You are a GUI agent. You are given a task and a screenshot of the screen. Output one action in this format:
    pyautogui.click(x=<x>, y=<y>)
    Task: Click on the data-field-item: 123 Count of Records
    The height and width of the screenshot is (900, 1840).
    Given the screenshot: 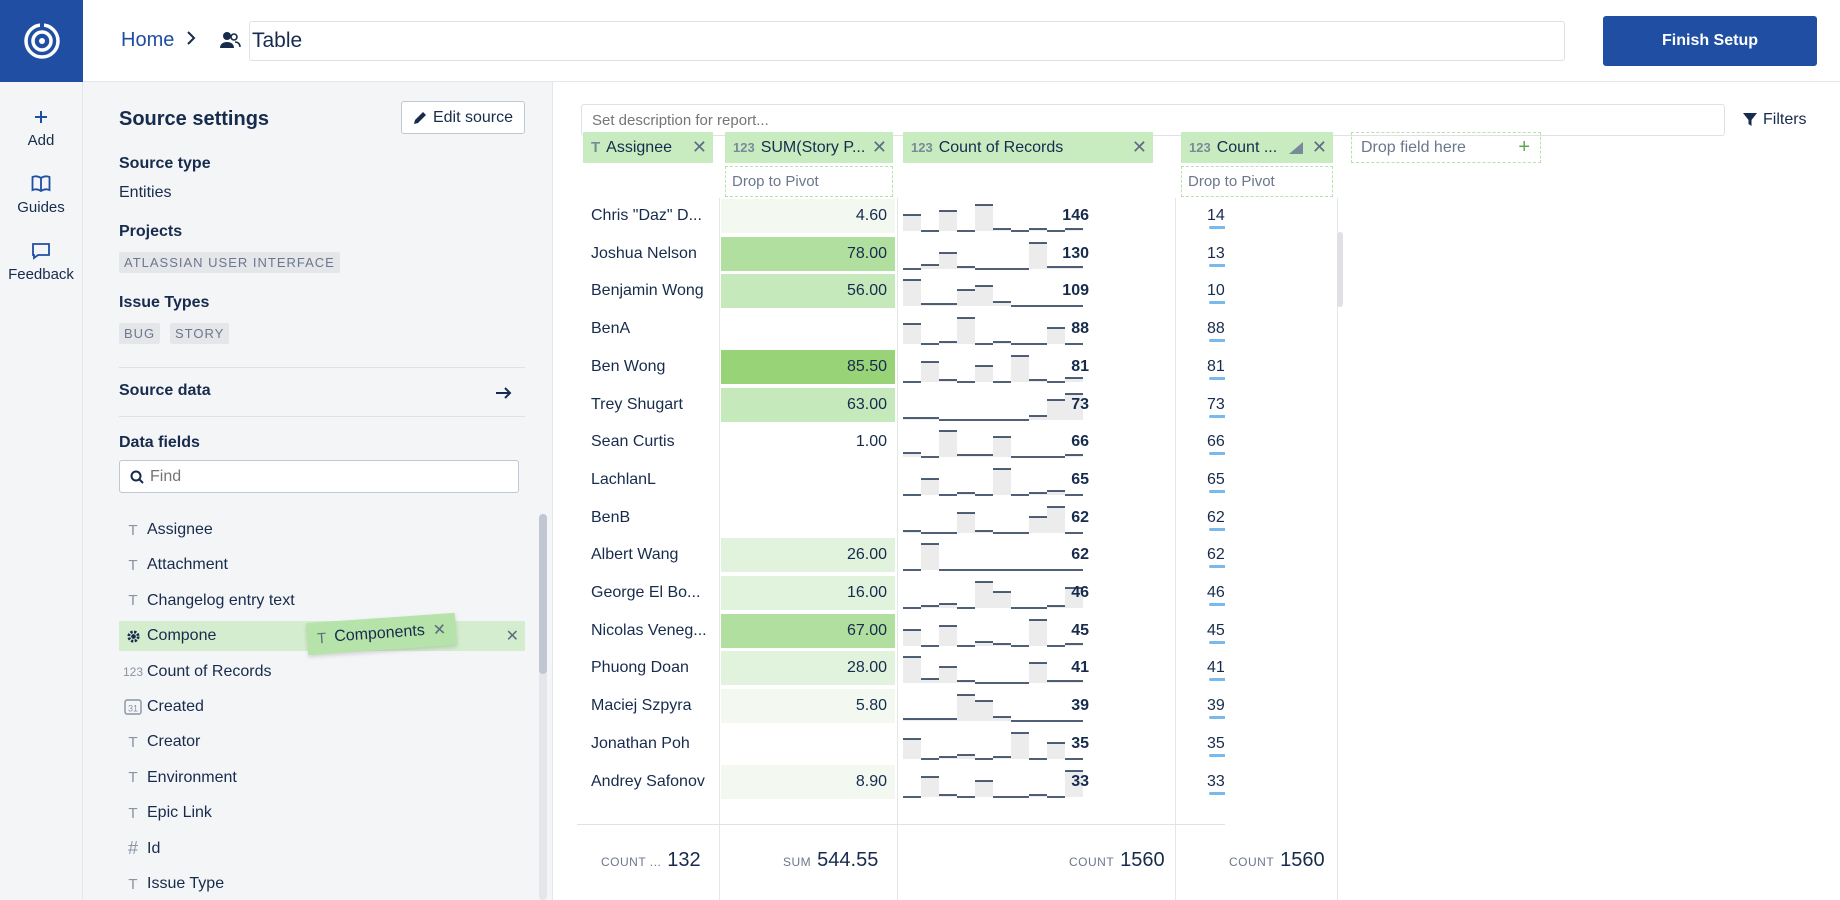 What is the action you would take?
    pyautogui.click(x=322, y=672)
    